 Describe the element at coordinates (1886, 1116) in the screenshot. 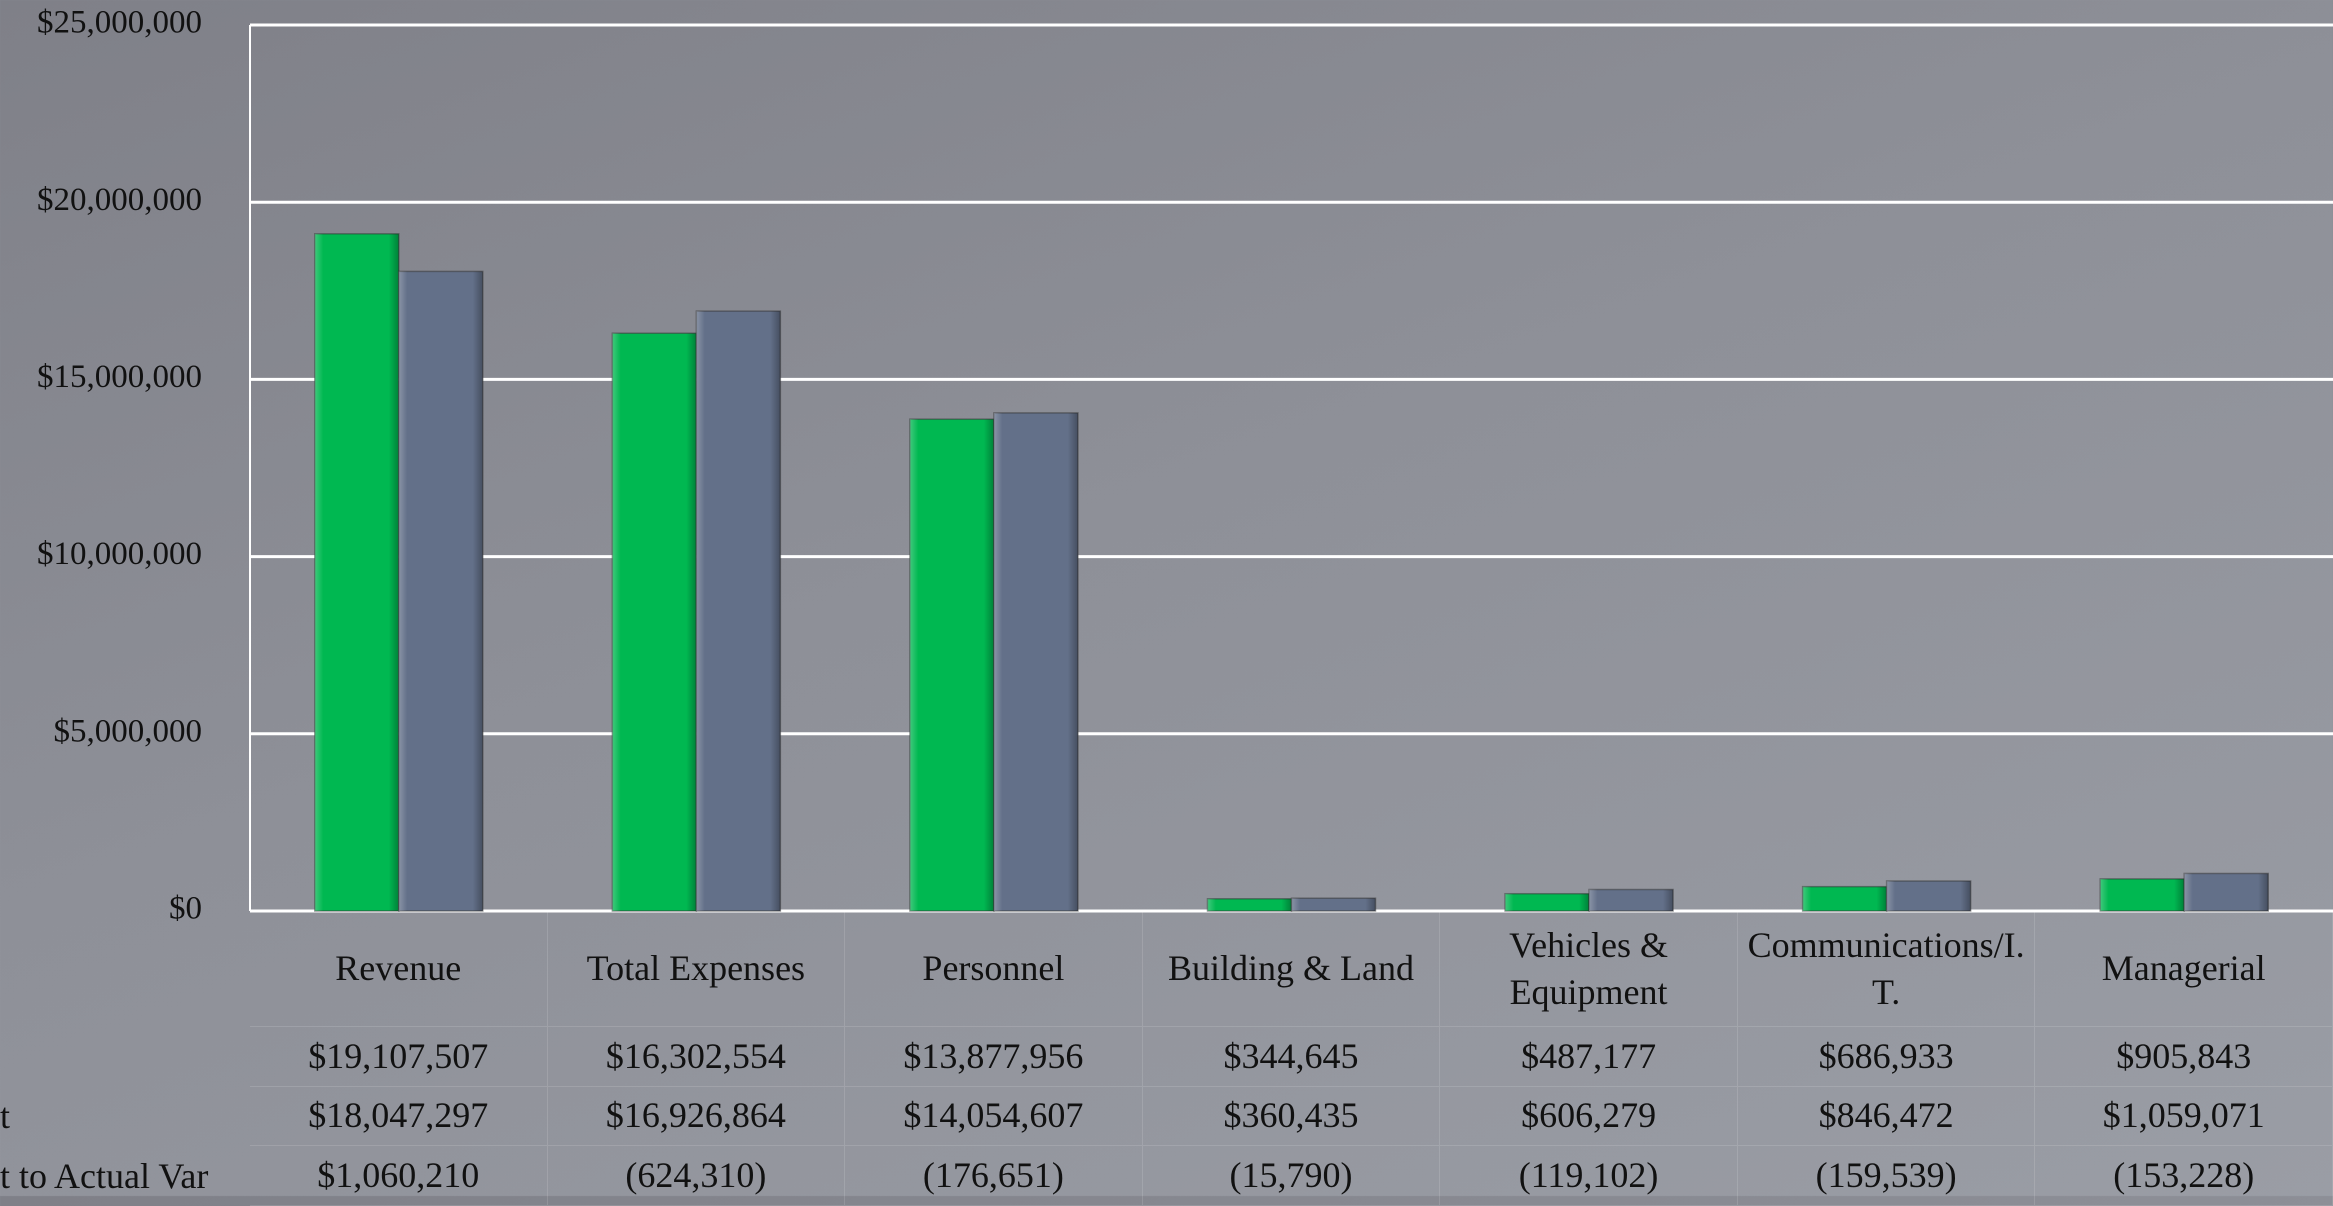

I see `table-value: $846,472` at that location.